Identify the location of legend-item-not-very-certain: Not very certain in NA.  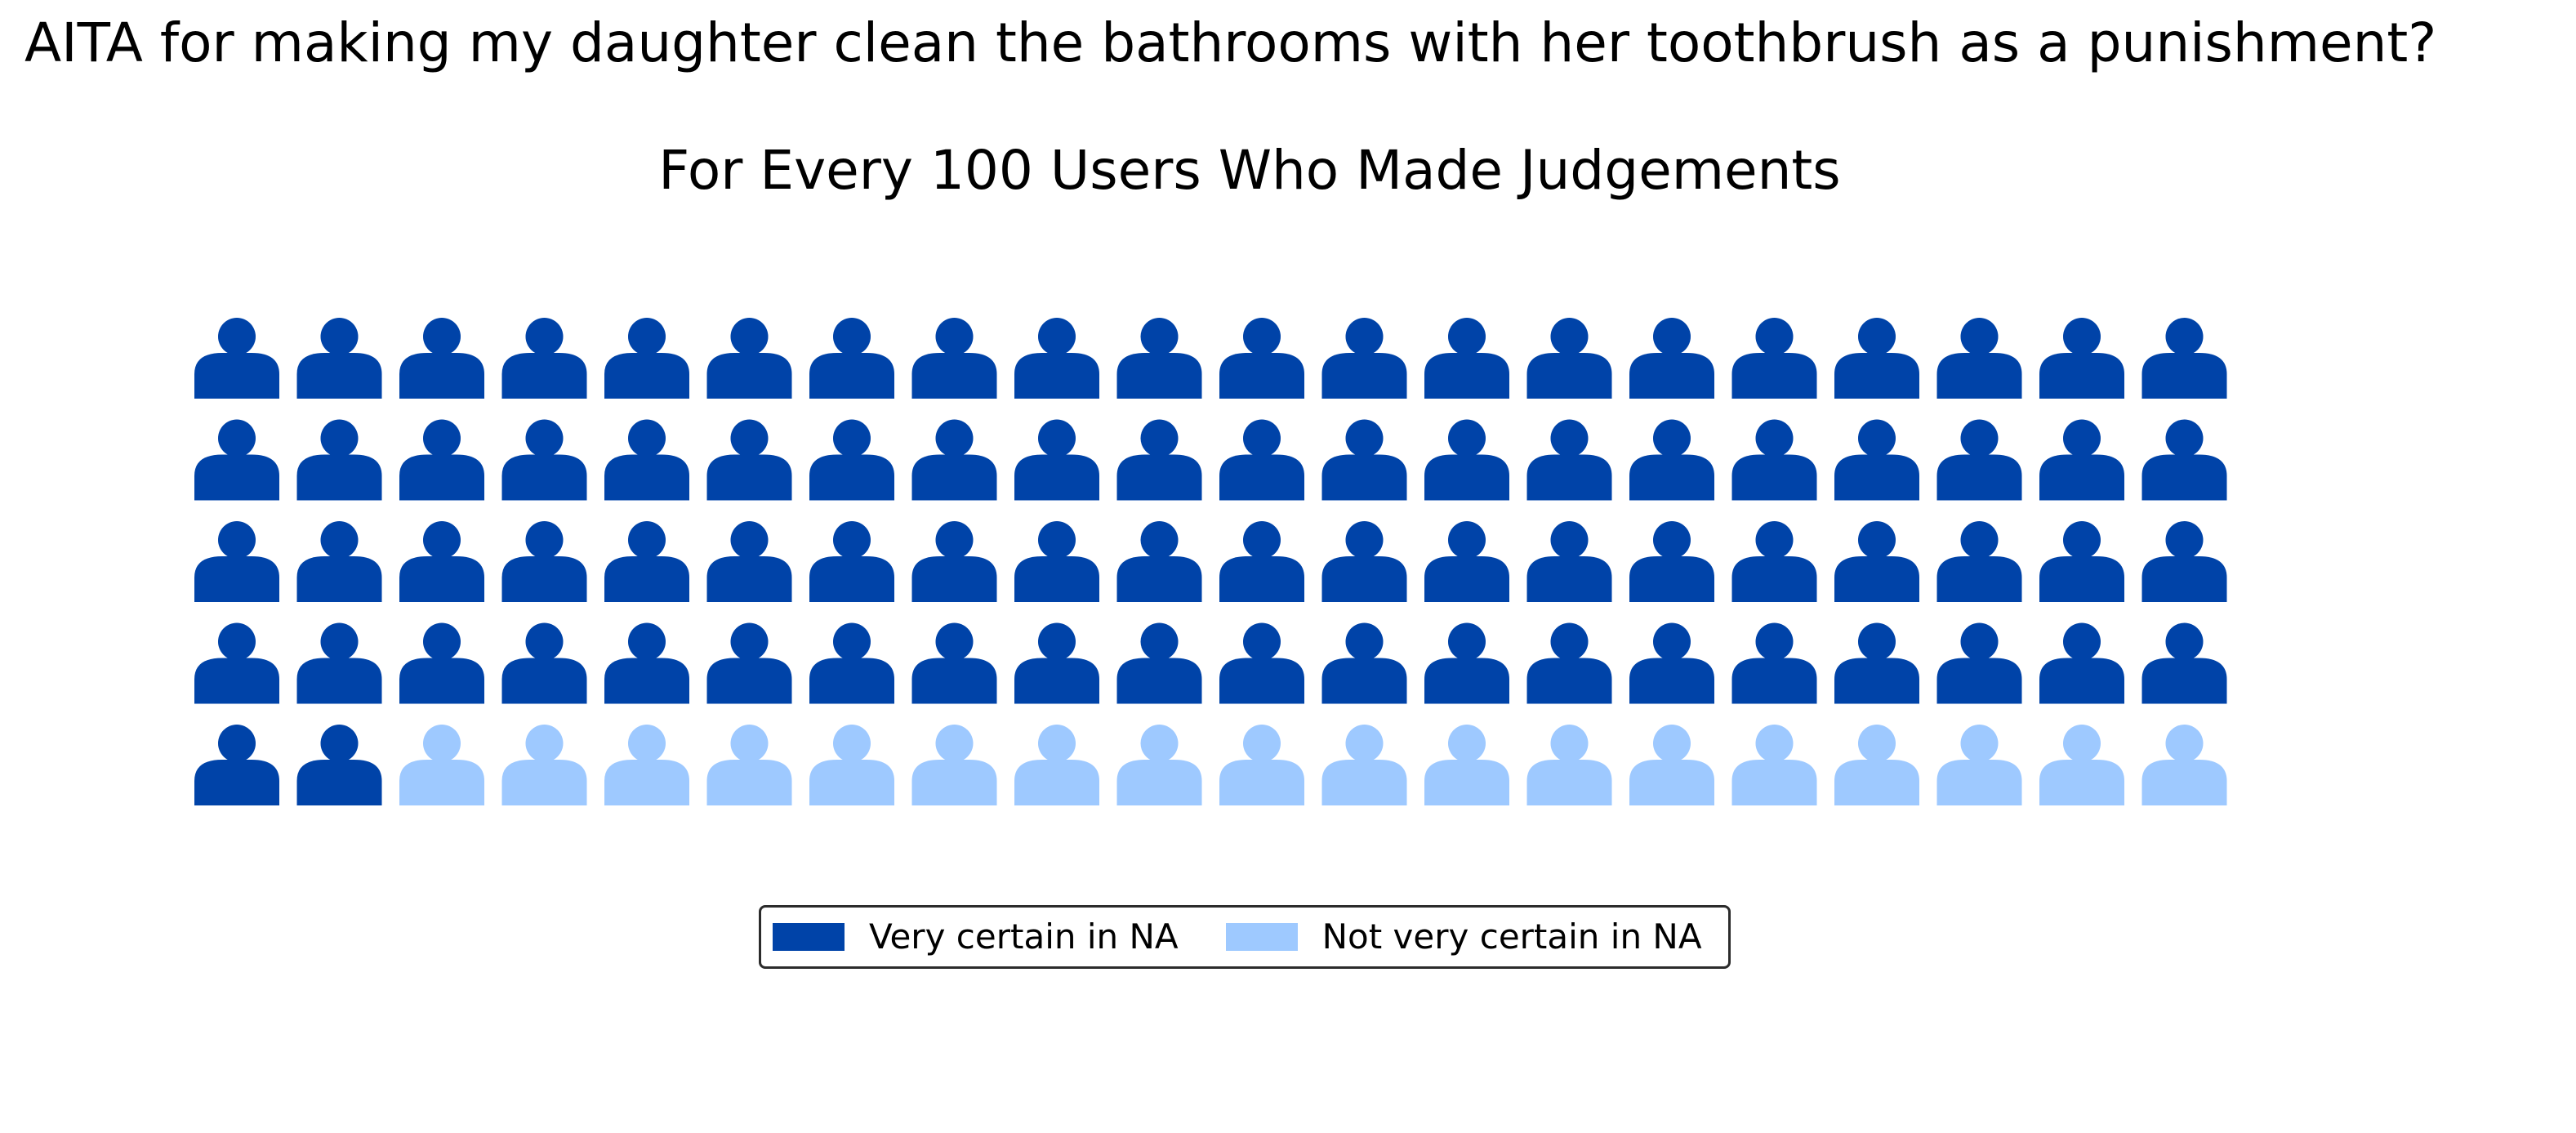
(1463, 937).